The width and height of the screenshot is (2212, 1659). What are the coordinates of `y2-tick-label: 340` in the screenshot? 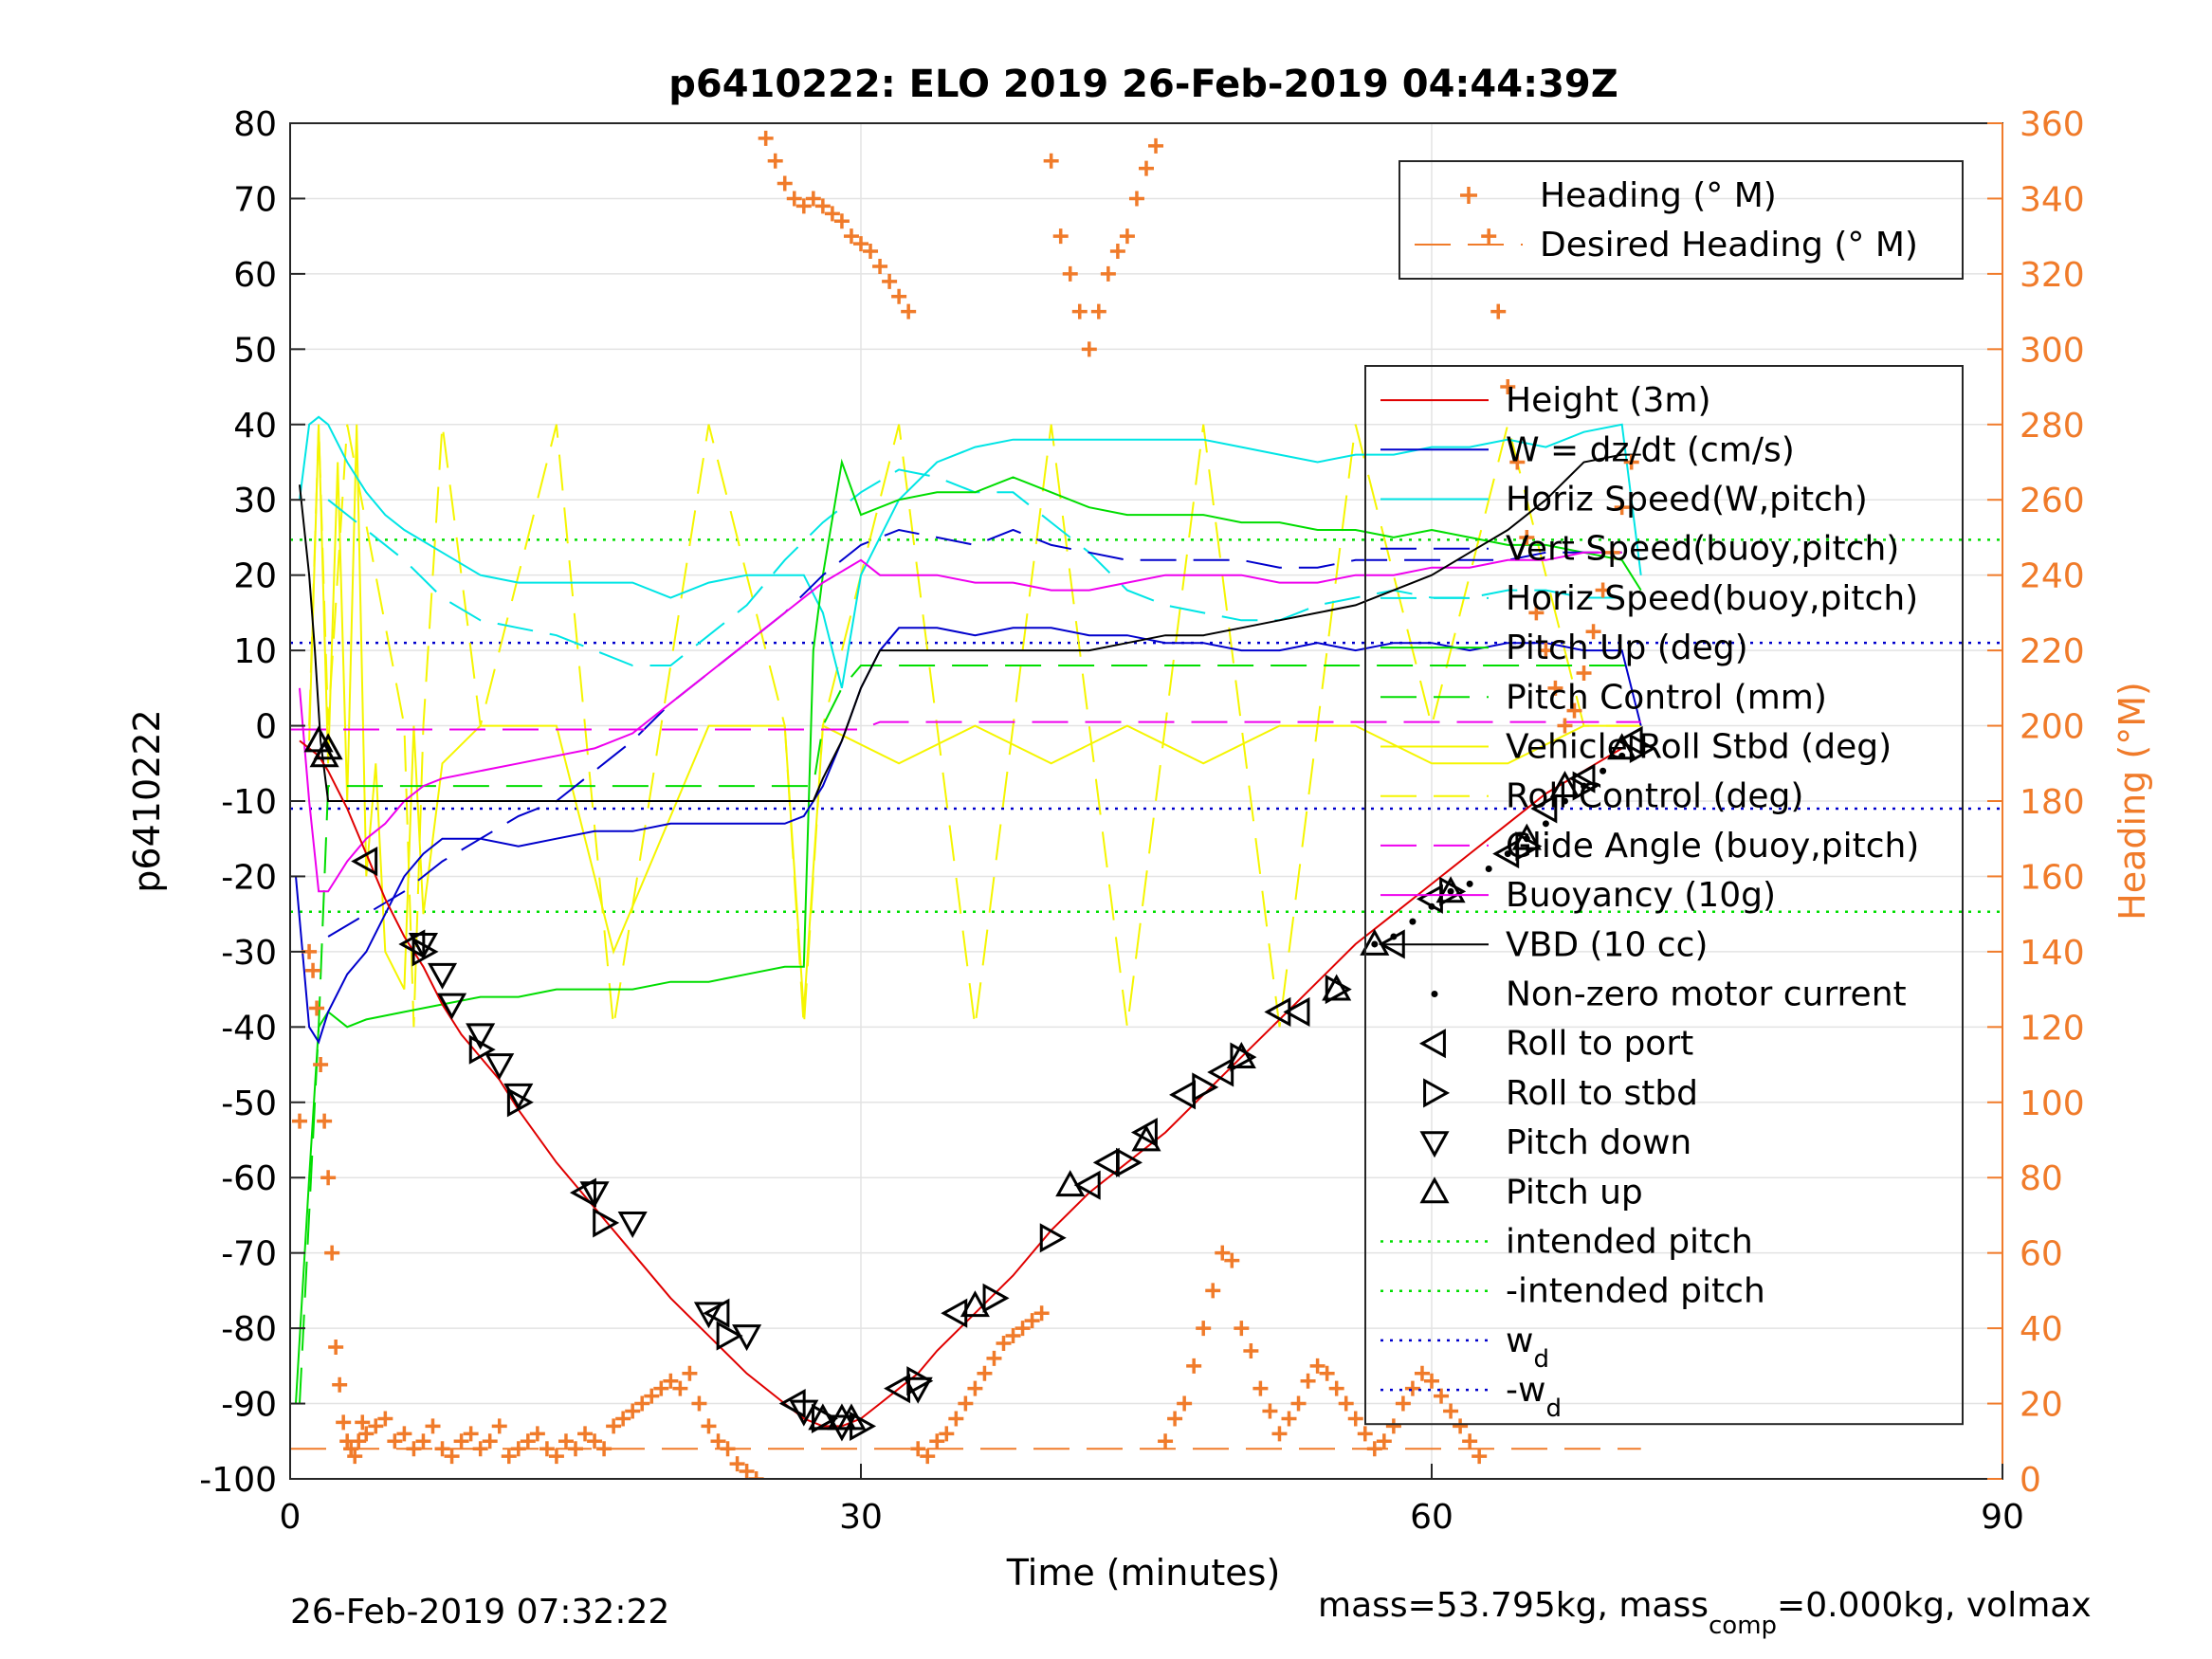 It's located at (2052, 199).